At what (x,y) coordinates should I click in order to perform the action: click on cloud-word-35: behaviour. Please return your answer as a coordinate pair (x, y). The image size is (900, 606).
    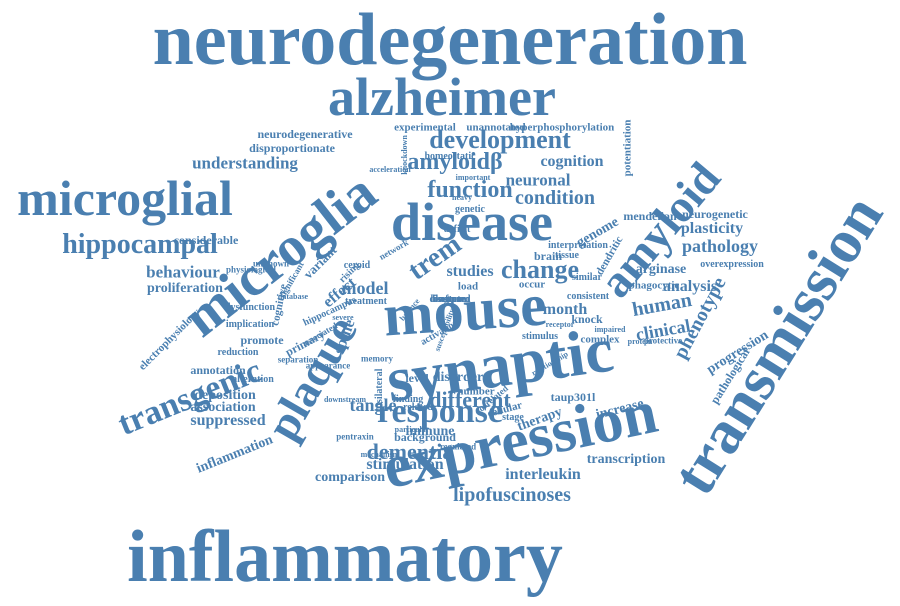
    Looking at the image, I should click on (183, 272).